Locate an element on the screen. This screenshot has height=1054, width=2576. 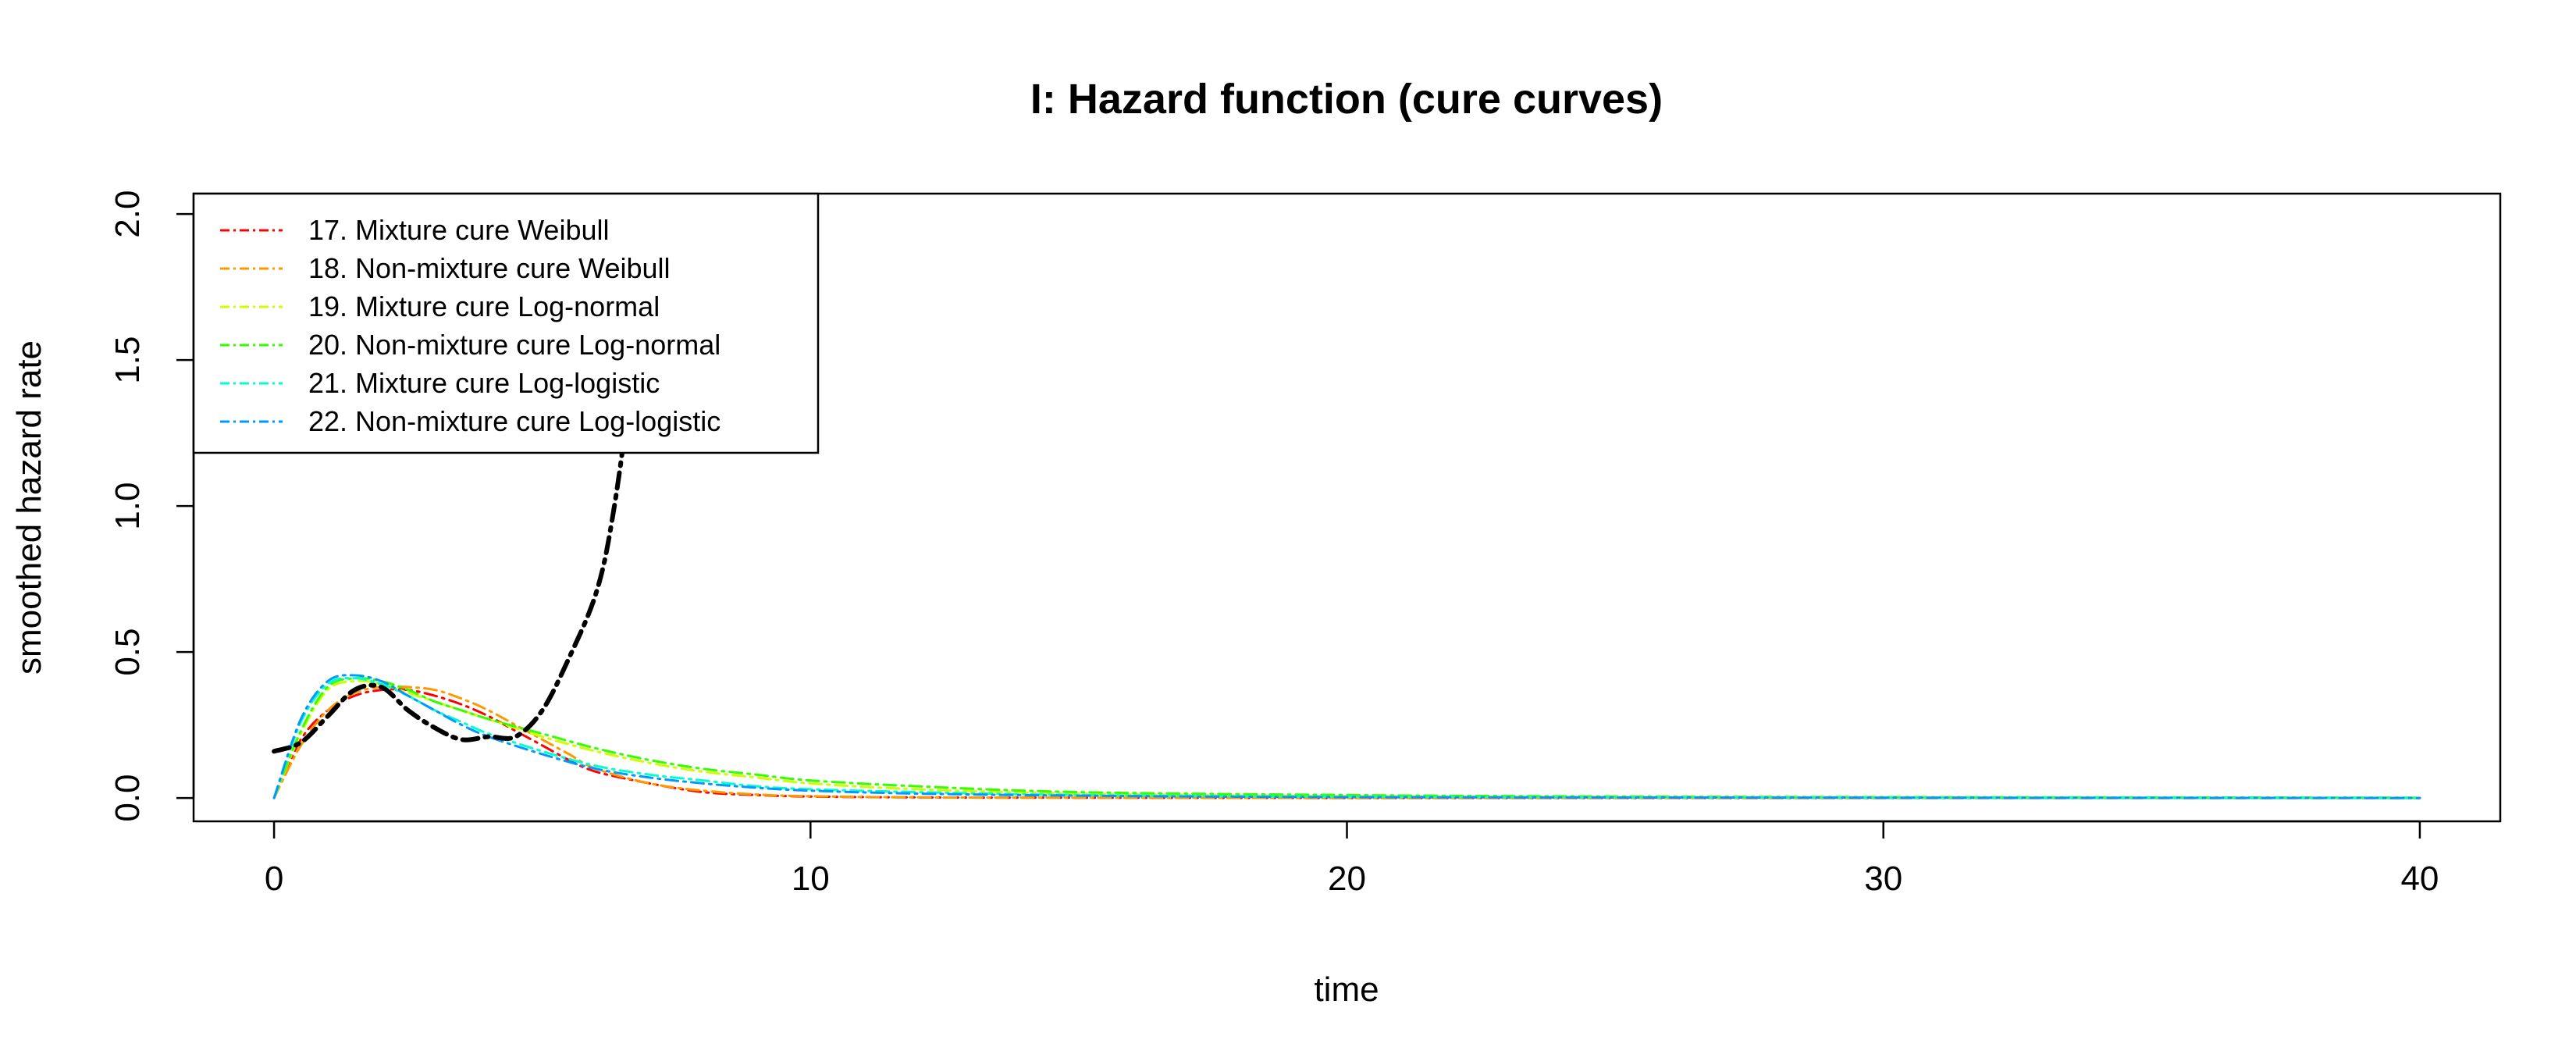
legend-label: 21. Mixture cure Log-logistic is located at coordinates (484, 383).